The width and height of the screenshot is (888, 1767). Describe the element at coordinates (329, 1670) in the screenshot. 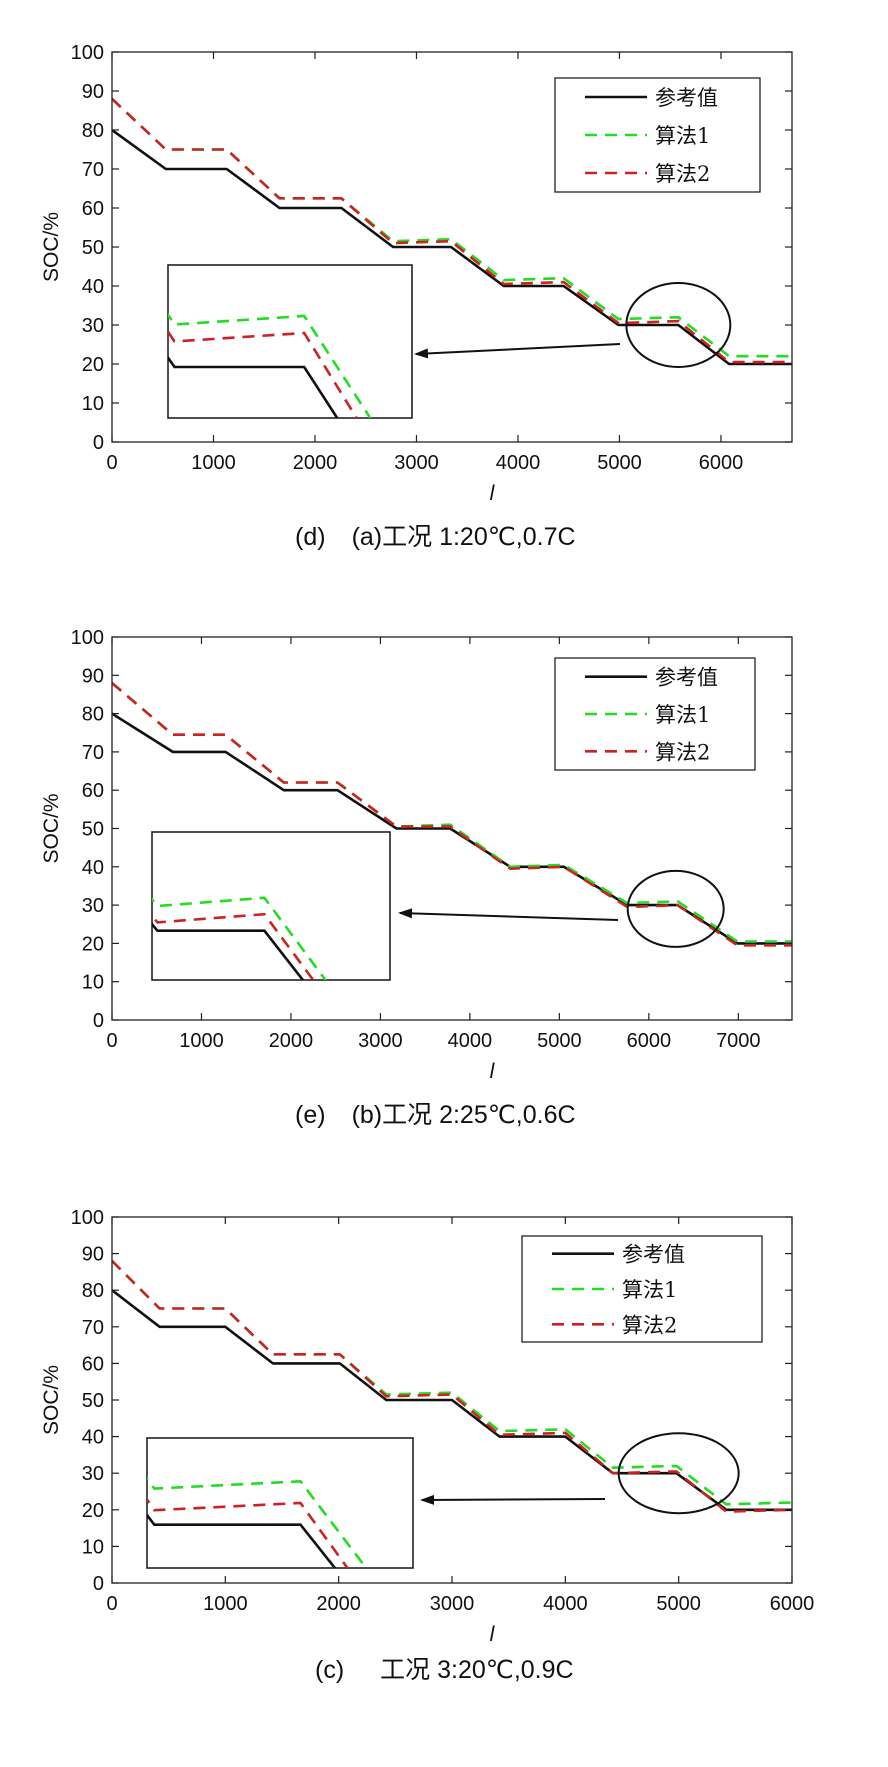

I see `caption-tag: (c)` at that location.